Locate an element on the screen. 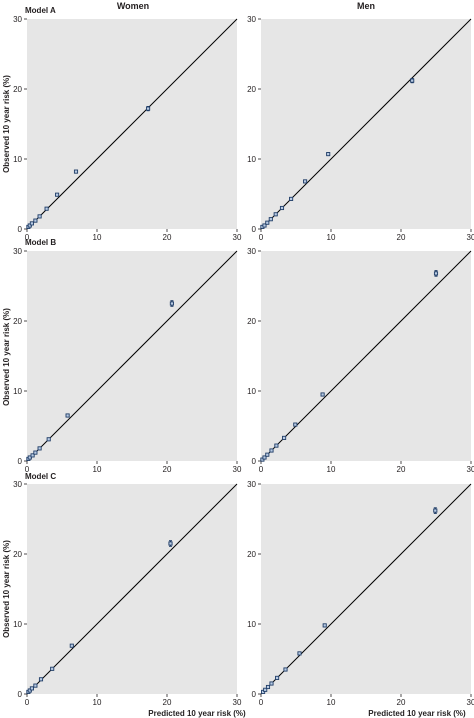 The height and width of the screenshot is (718, 474). y-axis-label-model-a: Observed 10 year risk (%) is located at coordinates (6, 124).